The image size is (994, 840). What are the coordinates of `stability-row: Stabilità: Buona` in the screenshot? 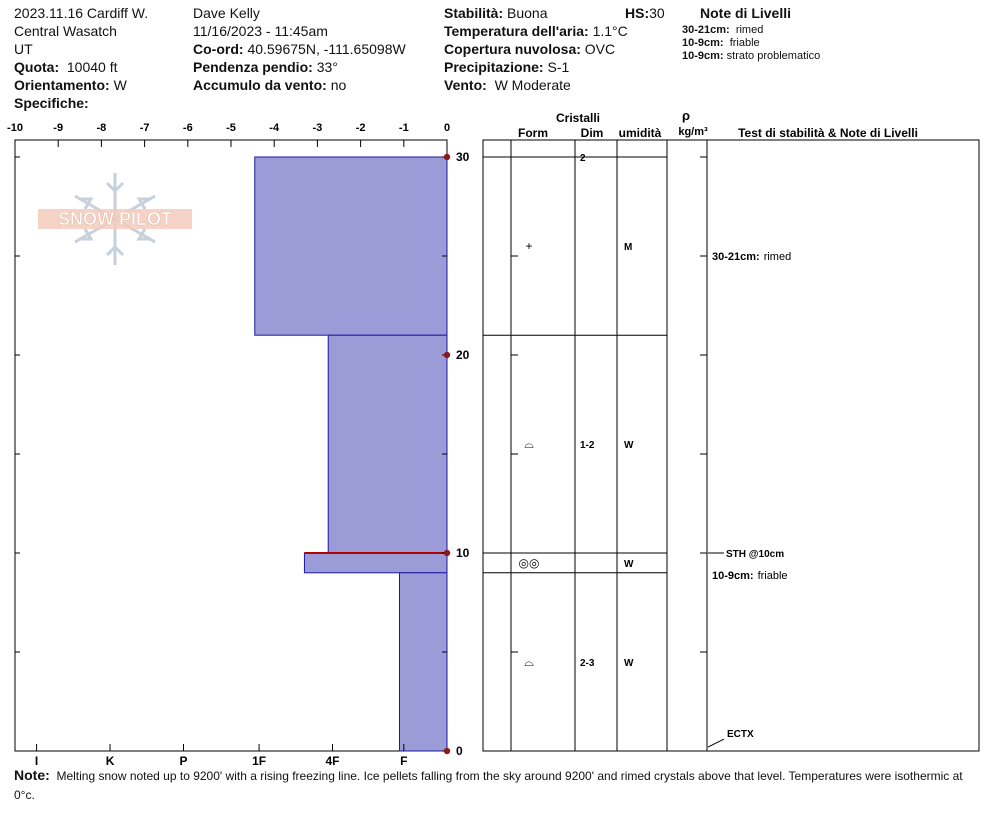 It's located at (536, 13).